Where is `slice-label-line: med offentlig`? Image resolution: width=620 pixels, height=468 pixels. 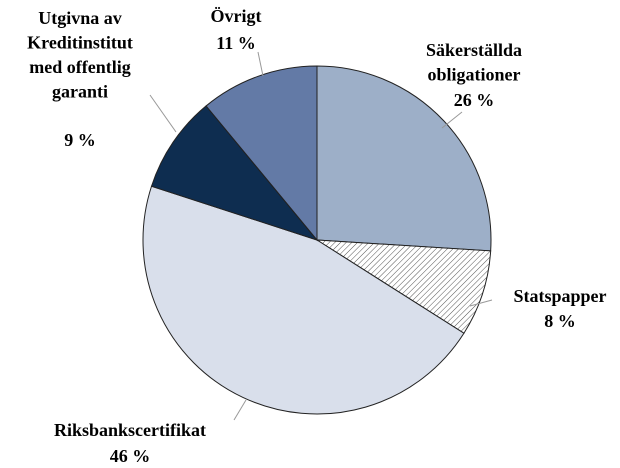 slice-label-line: med offentlig is located at coordinates (79, 67).